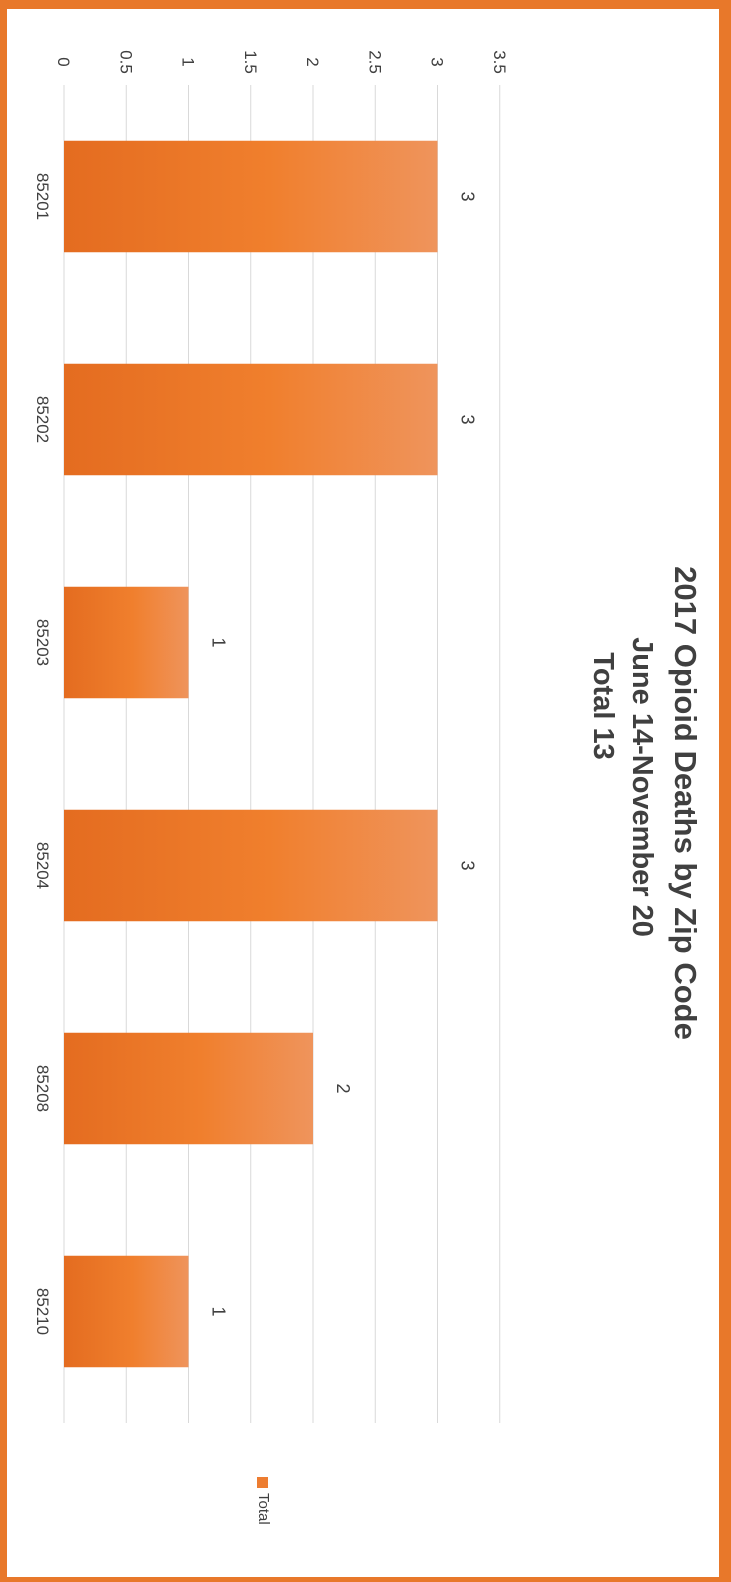 Image resolution: width=731 pixels, height=1582 pixels. What do you see at coordinates (312, 61) in the screenshot?
I see `value-tick-label: 2` at bounding box center [312, 61].